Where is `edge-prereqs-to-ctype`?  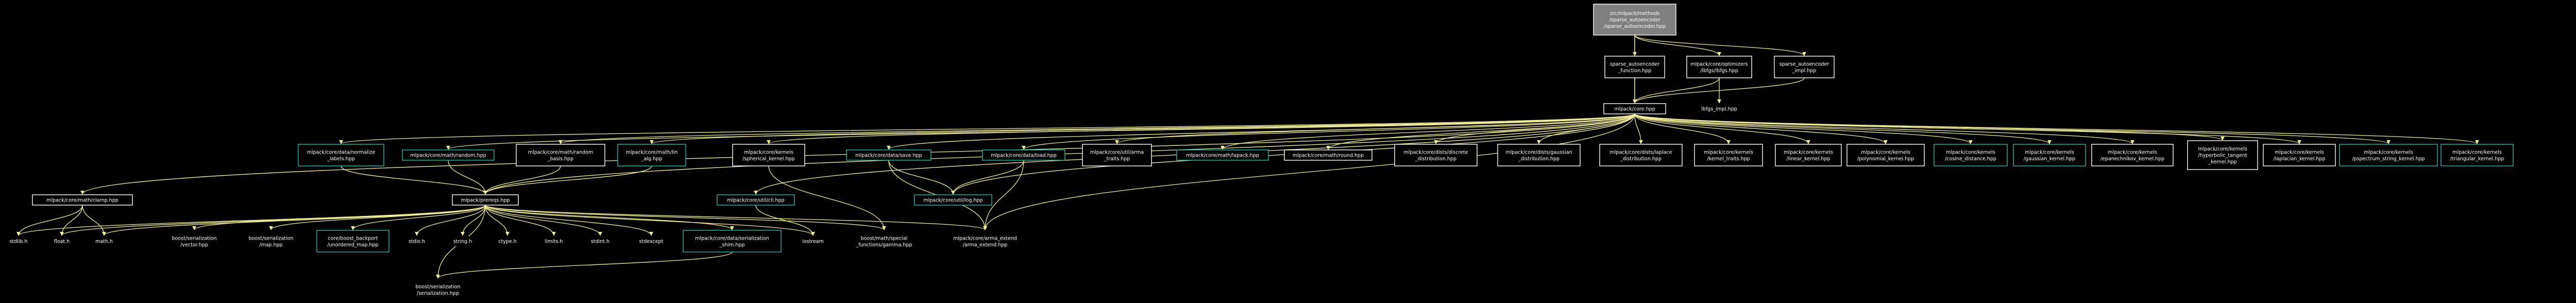
edge-prereqs-to-ctype is located at coordinates (497, 220).